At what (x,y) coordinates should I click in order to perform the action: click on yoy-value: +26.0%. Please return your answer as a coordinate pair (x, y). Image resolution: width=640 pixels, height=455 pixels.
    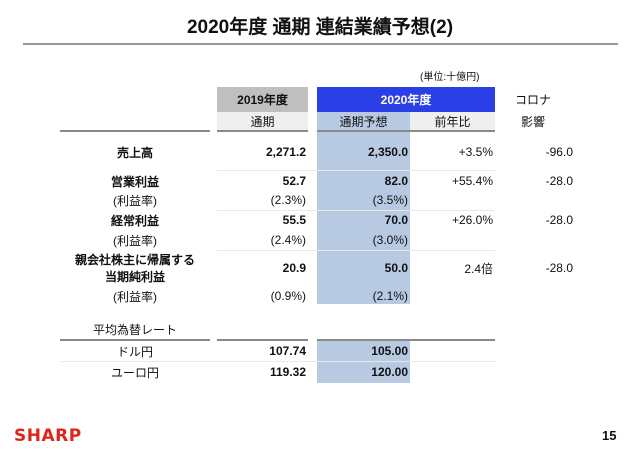
    Looking at the image, I should click on (472, 220).